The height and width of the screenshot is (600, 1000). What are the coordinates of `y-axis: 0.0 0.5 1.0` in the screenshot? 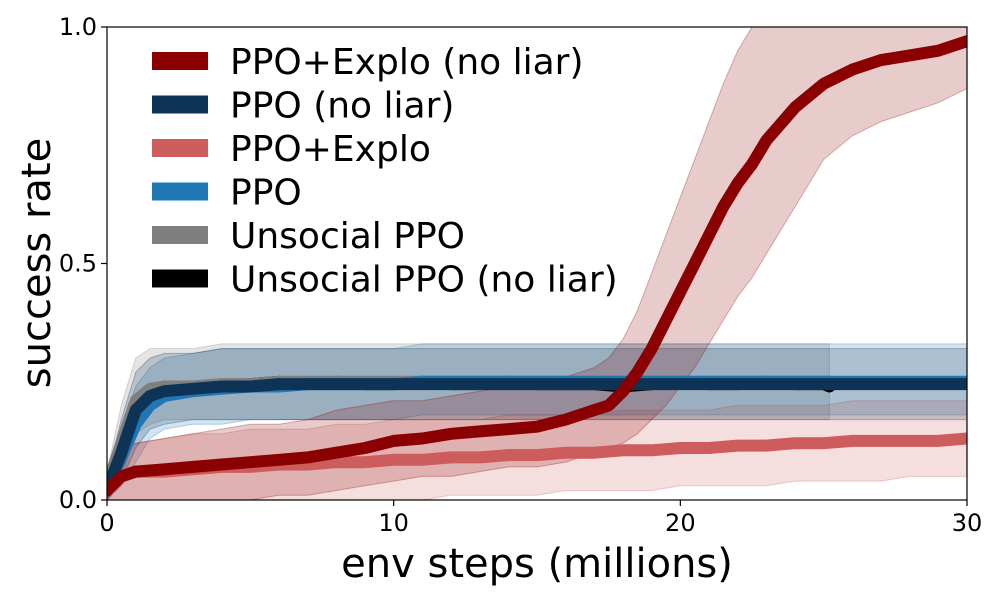 It's located at (83, 263).